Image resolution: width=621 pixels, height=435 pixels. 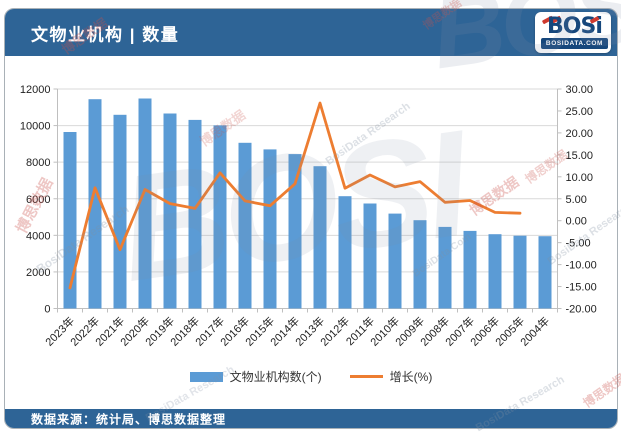 I want to click on legend-line-swatch-icon, so click(x=366, y=376).